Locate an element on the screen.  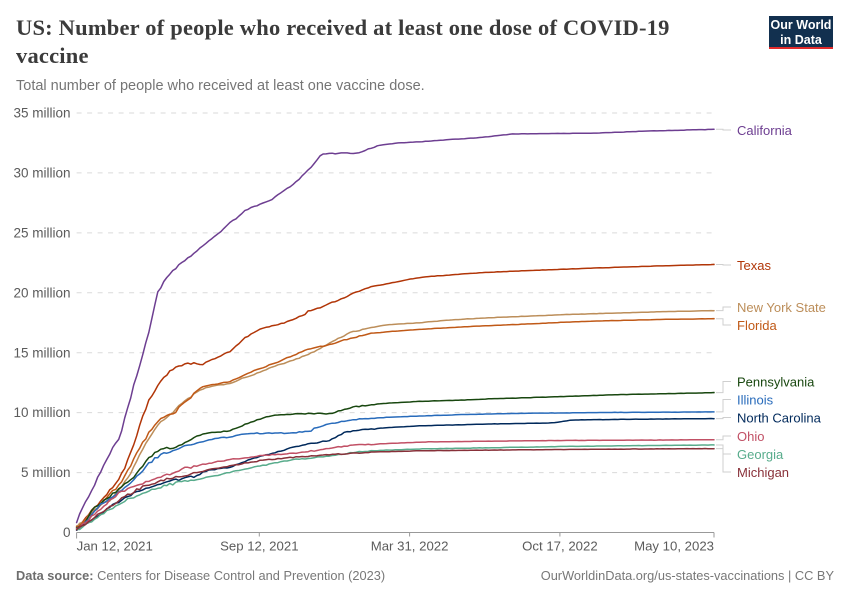
svg-text: Michigan is located at coordinates (763, 472).